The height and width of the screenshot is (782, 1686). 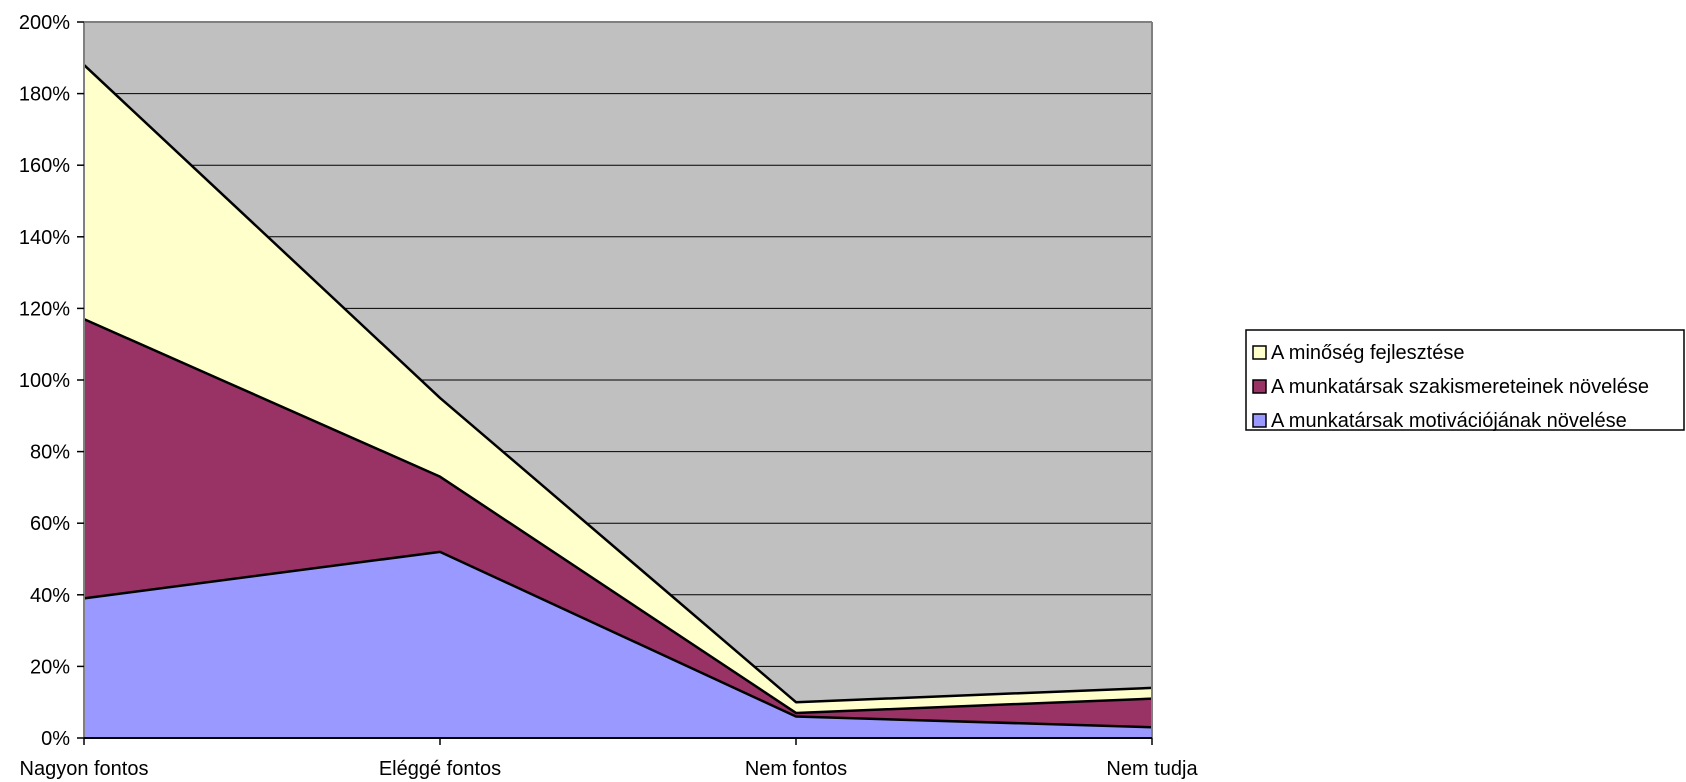 I want to click on legend-box, so click(x=1465, y=380).